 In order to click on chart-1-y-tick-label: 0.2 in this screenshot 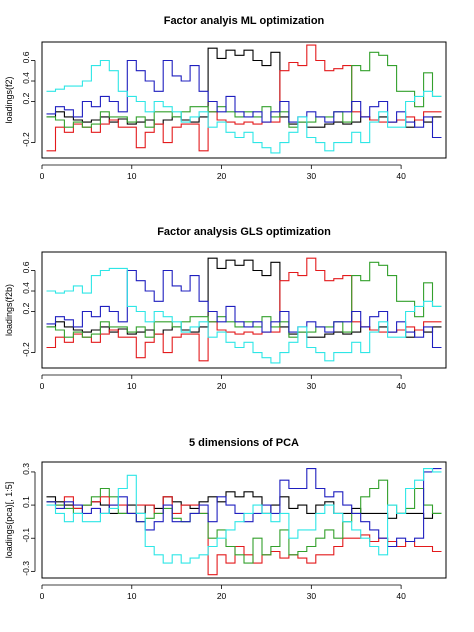, I will do `click(26, 98)`.